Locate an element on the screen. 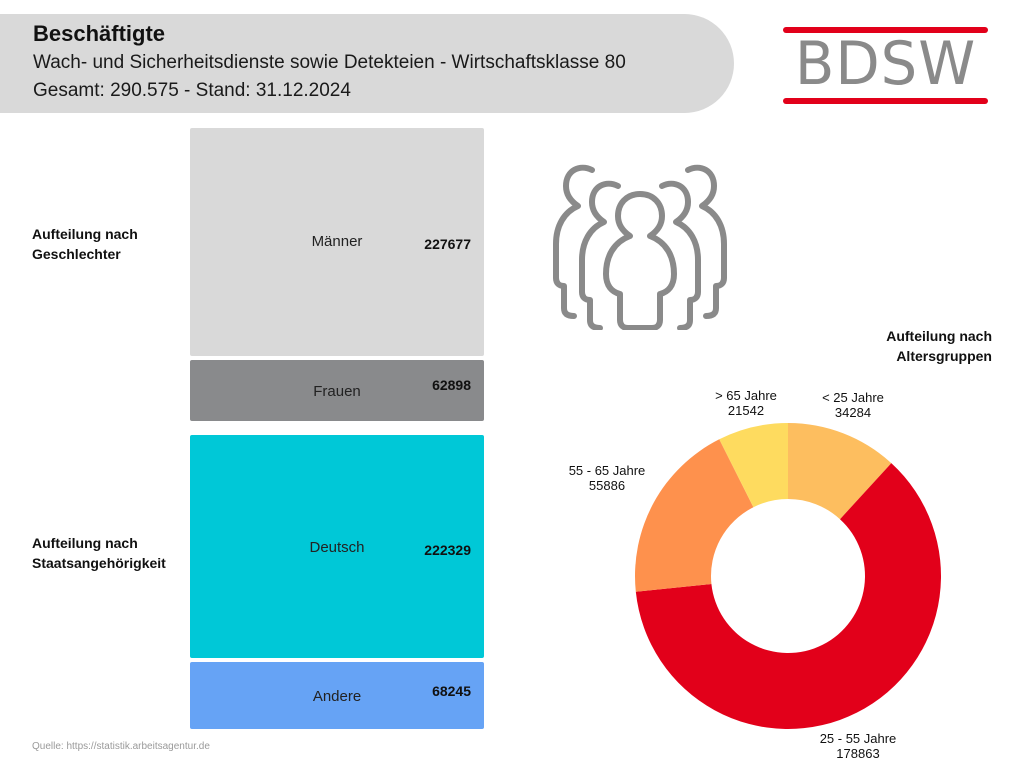 The height and width of the screenshot is (768, 1024). people-group-icon is located at coordinates (640, 247).